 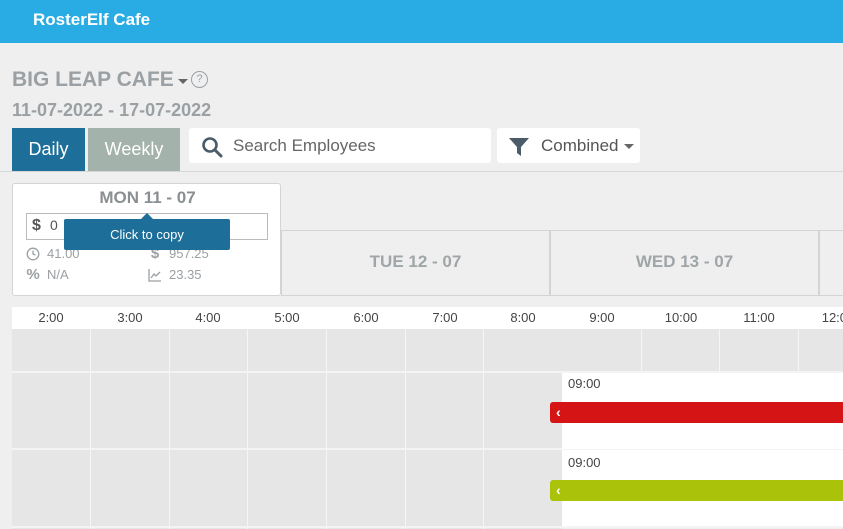 I want to click on top-bar: RosterElf Cafe, so click(x=421, y=21).